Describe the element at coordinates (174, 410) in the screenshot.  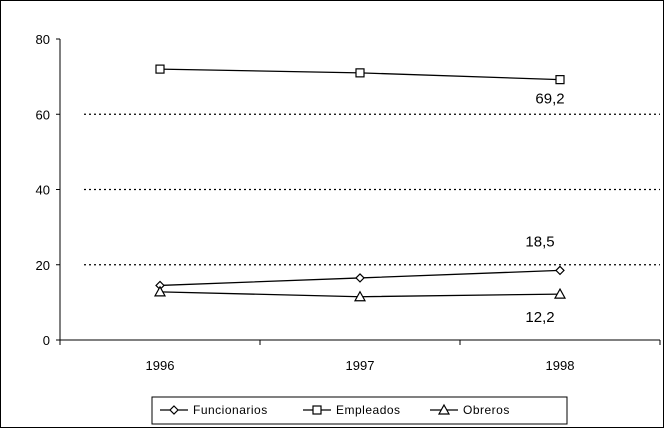
I see `legend-marker-funcionarios` at that location.